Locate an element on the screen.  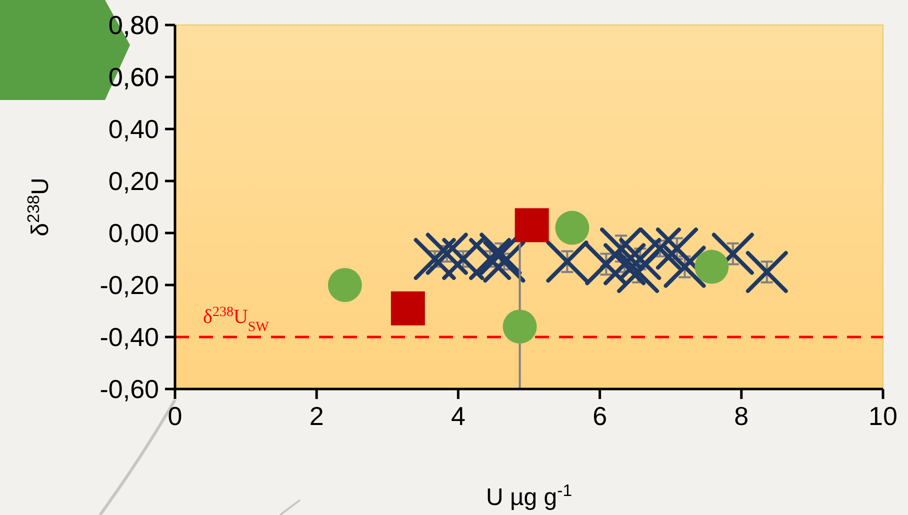
x-tick-label: 8 is located at coordinates (741, 416).